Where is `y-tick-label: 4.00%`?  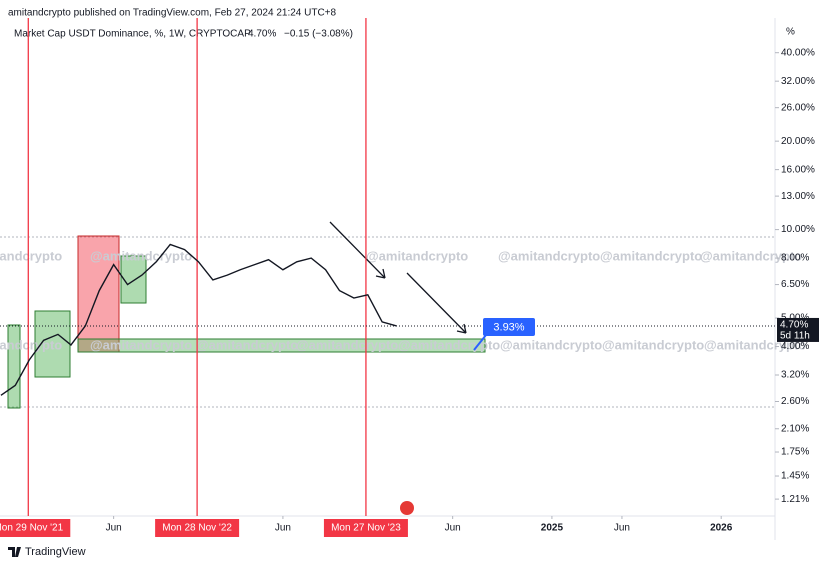 y-tick-label: 4.00% is located at coordinates (795, 346).